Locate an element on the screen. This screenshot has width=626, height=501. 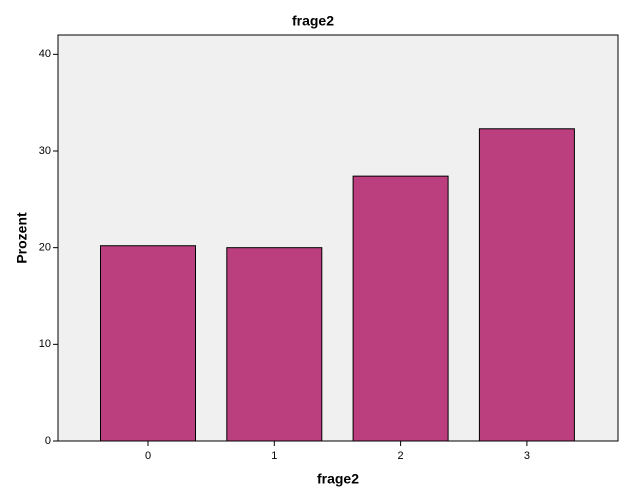
y-tick-label: 10 is located at coordinates (45, 344).